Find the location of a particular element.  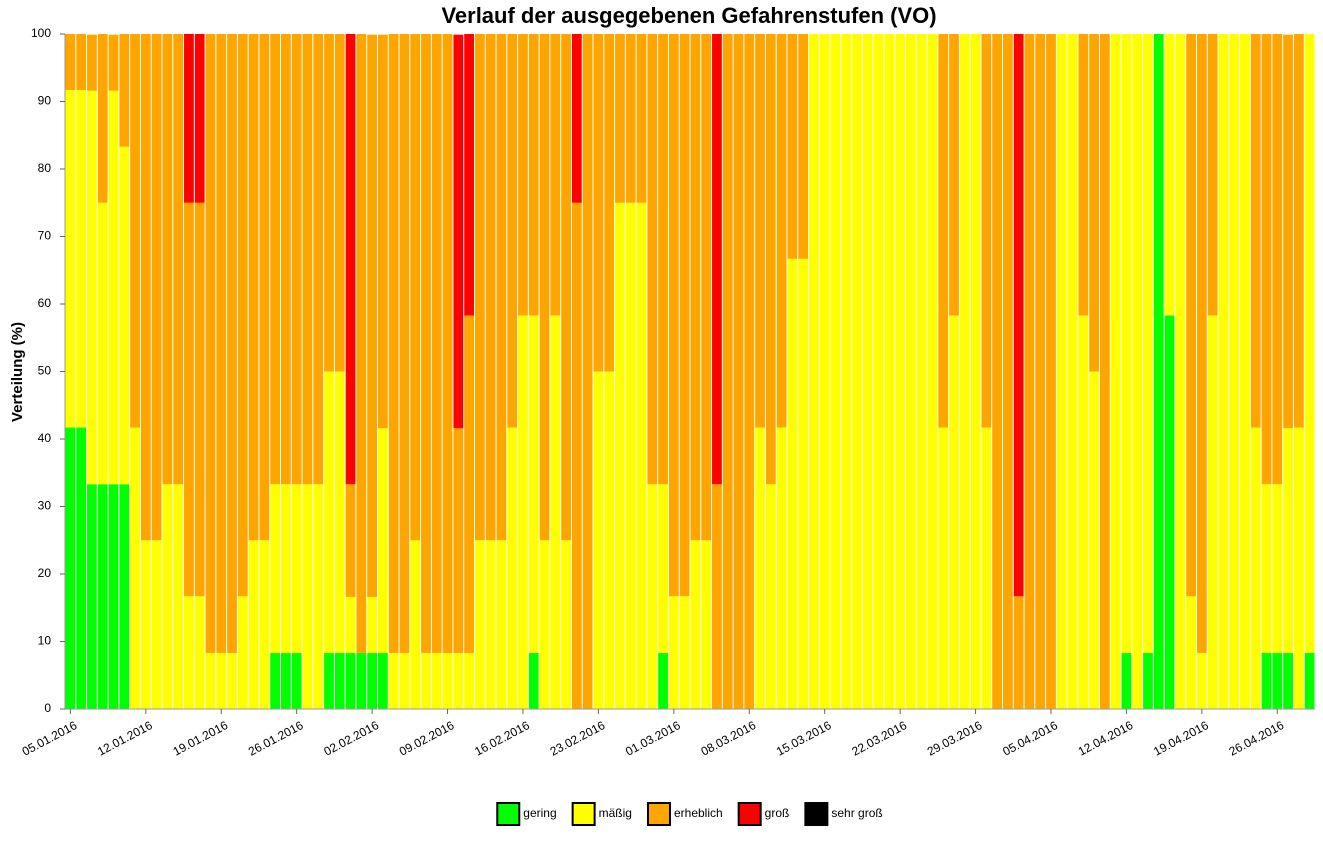

y-tick-label: 90 is located at coordinates (45, 101).